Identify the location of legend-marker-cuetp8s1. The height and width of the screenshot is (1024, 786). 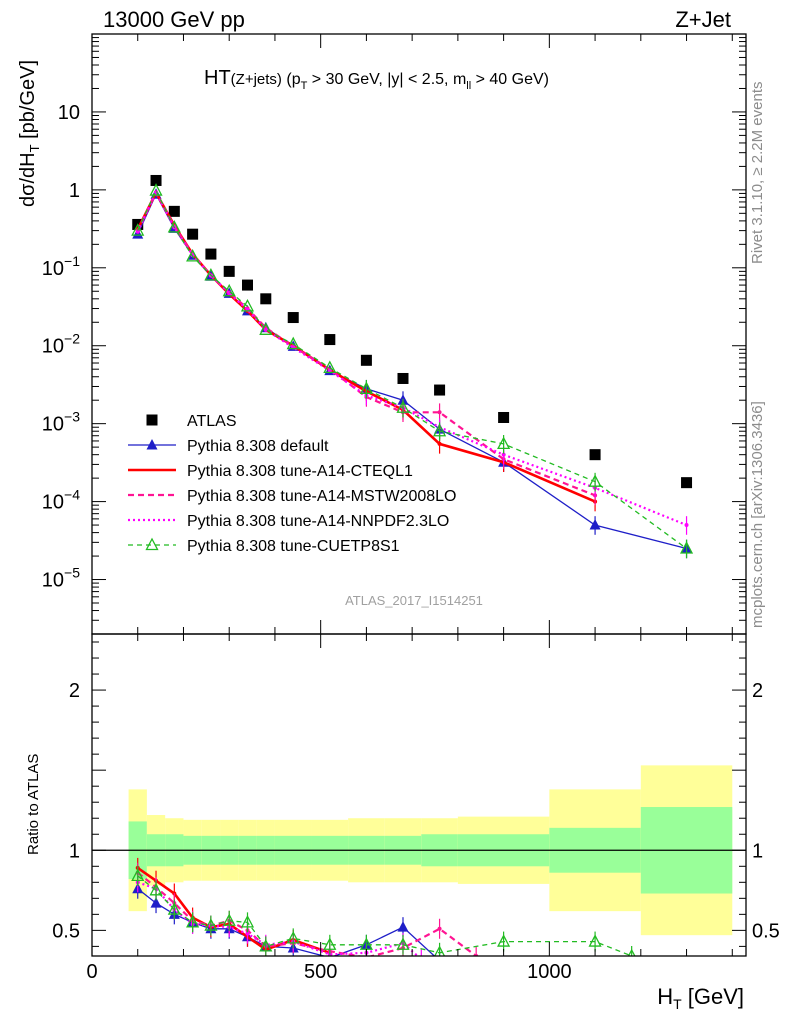
(152, 544).